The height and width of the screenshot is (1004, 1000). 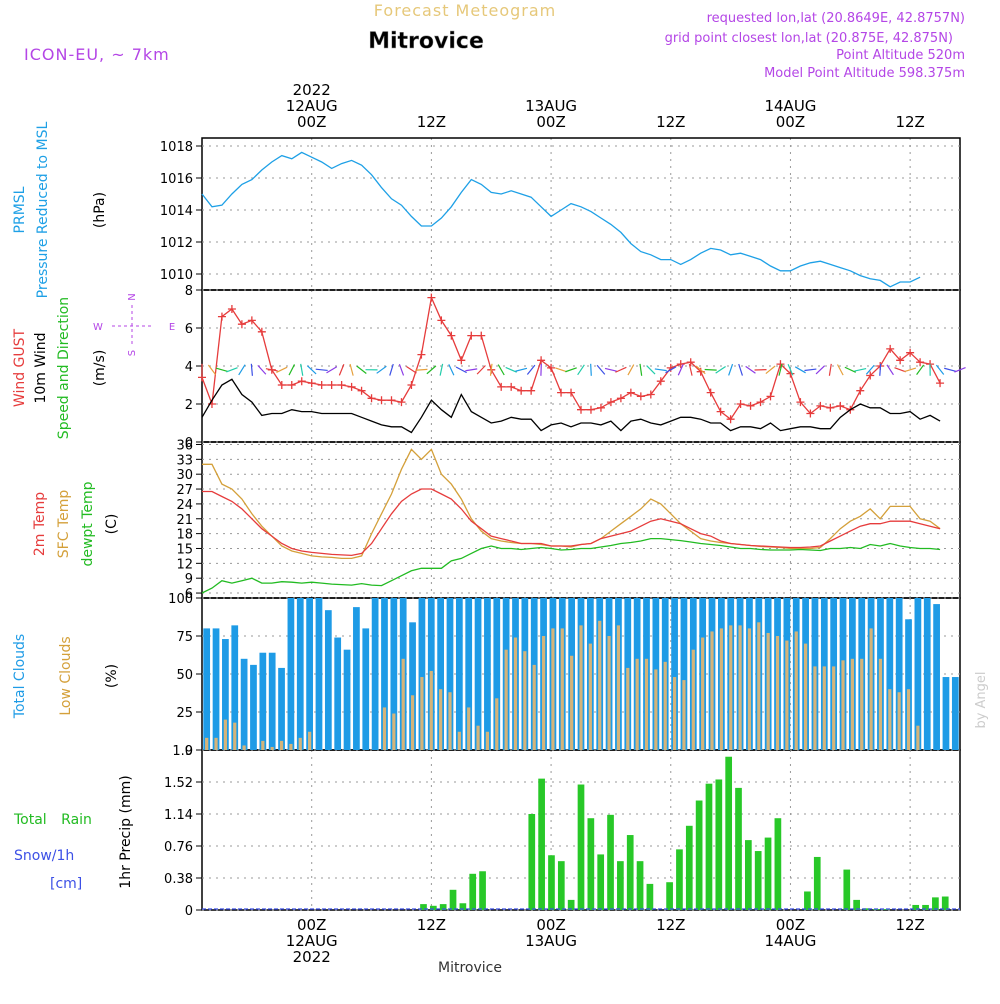 I want to click on label-sfc: SFC Temp, so click(x=64, y=524).